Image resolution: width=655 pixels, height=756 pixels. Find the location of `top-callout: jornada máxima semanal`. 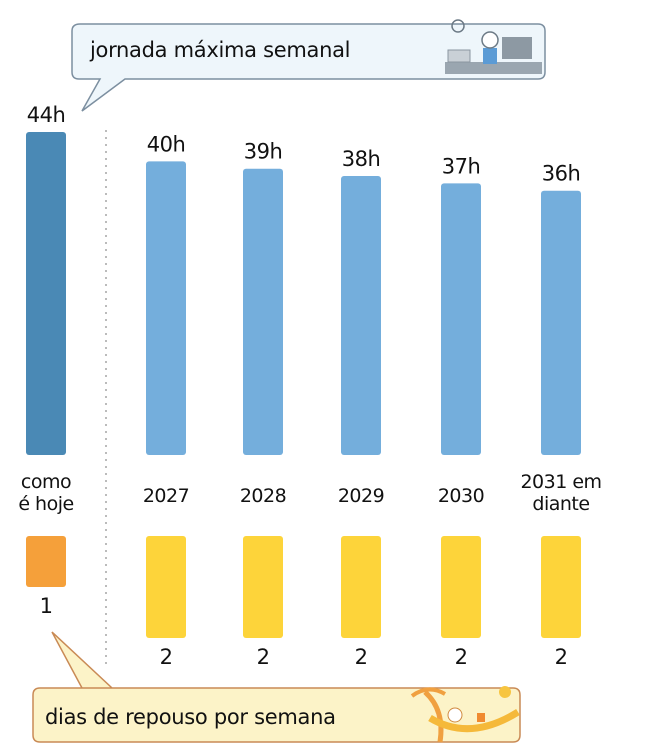

top-callout: jornada máxima semanal is located at coordinates (308, 65).